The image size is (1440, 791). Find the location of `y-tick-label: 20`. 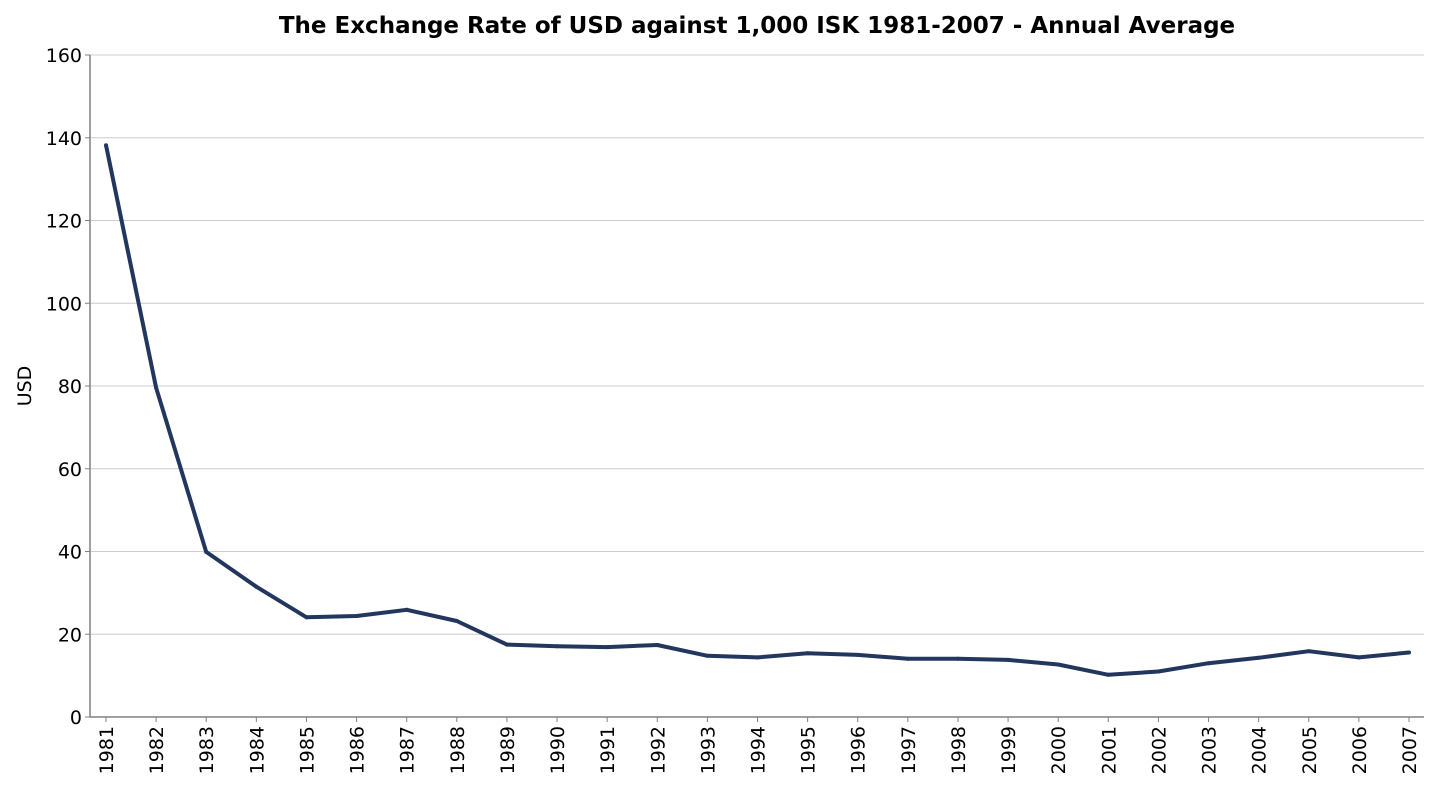

y-tick-label: 20 is located at coordinates (70, 635).